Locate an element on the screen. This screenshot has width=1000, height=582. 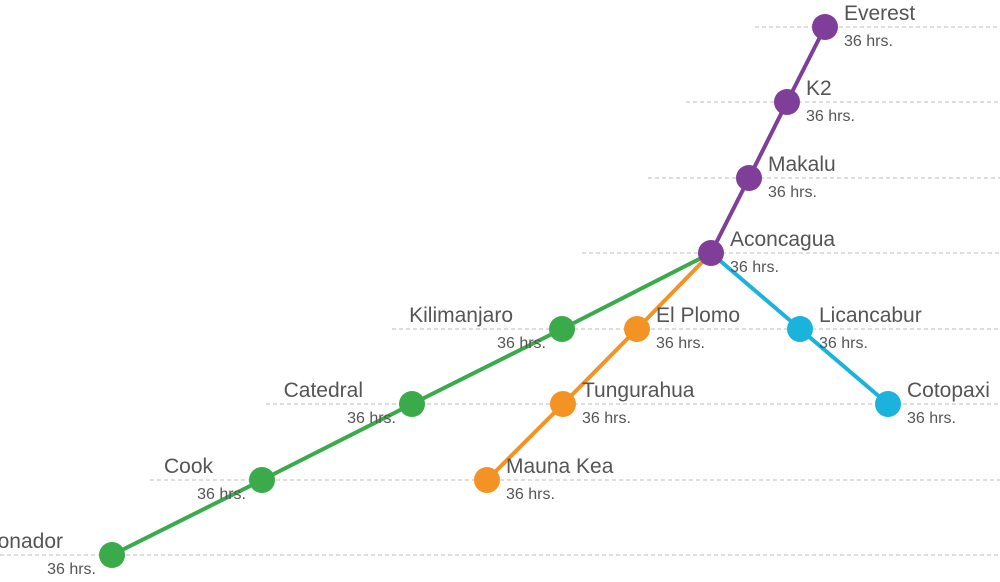
node-name: Catedral is located at coordinates (323, 390).